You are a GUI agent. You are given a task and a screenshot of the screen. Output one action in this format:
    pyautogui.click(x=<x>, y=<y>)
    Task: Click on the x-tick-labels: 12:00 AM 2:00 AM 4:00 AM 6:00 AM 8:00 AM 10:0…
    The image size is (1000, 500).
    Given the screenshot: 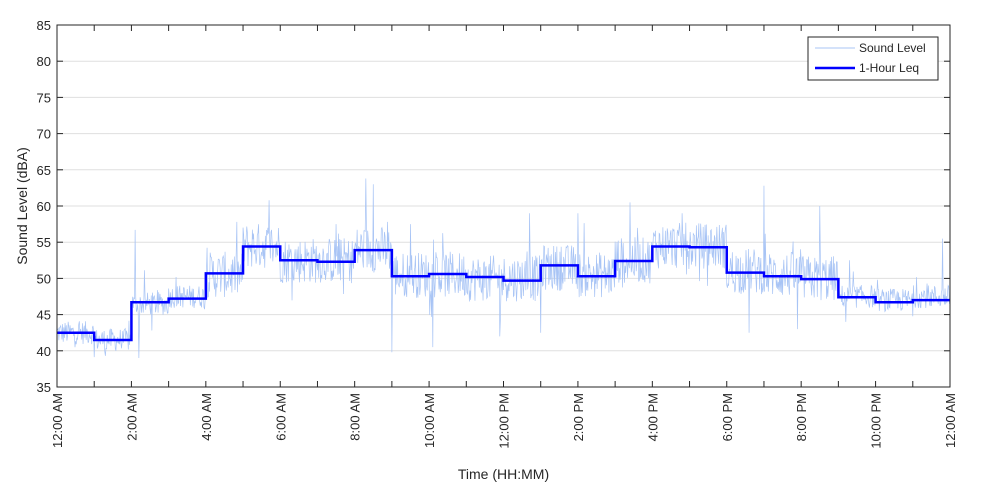 What is the action you would take?
    pyautogui.click(x=504, y=421)
    